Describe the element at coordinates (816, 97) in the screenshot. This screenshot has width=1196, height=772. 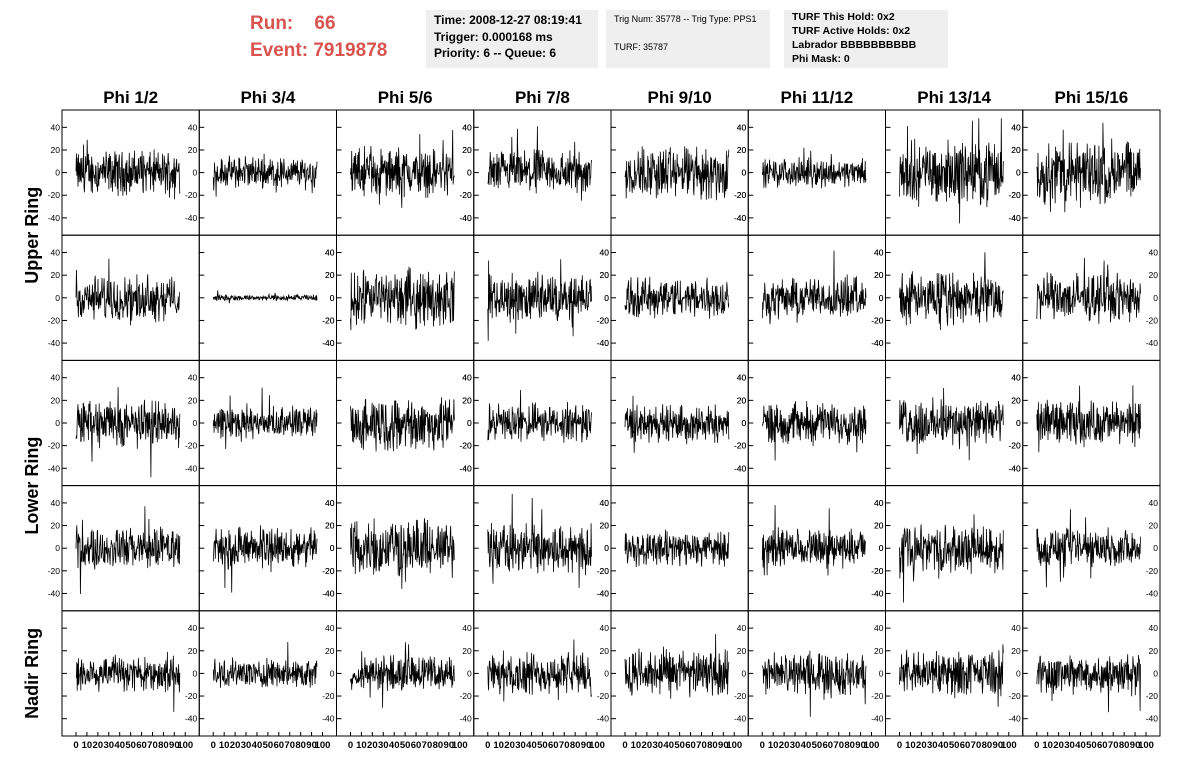
I see `column-header: Phi 11/12` at that location.